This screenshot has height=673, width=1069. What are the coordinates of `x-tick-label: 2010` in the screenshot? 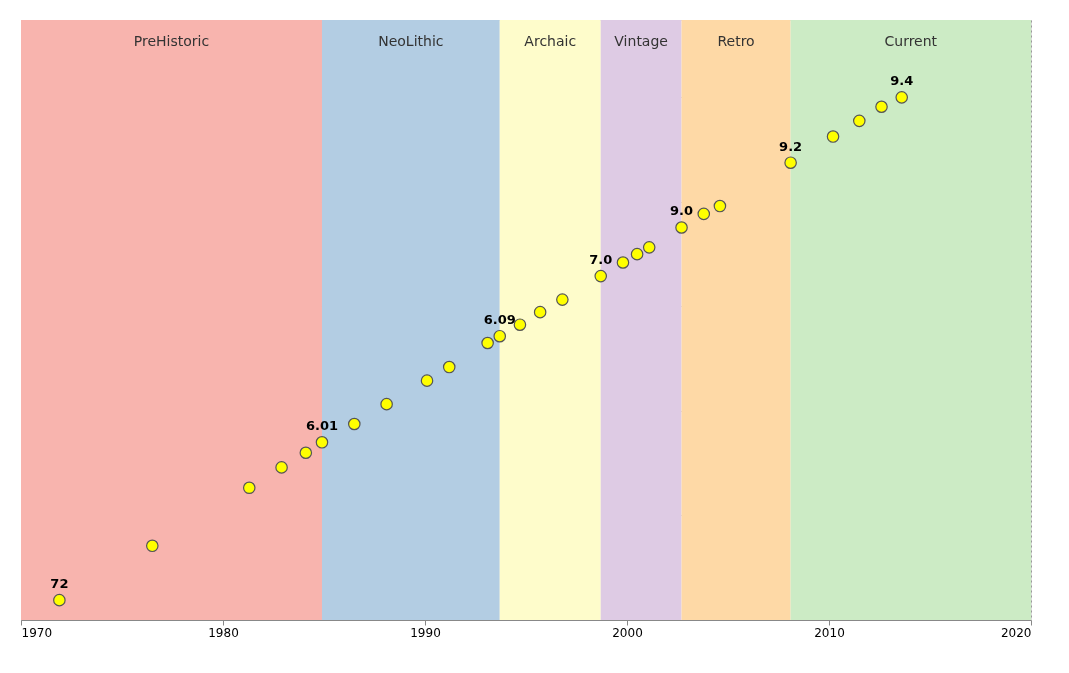 It's located at (829, 632).